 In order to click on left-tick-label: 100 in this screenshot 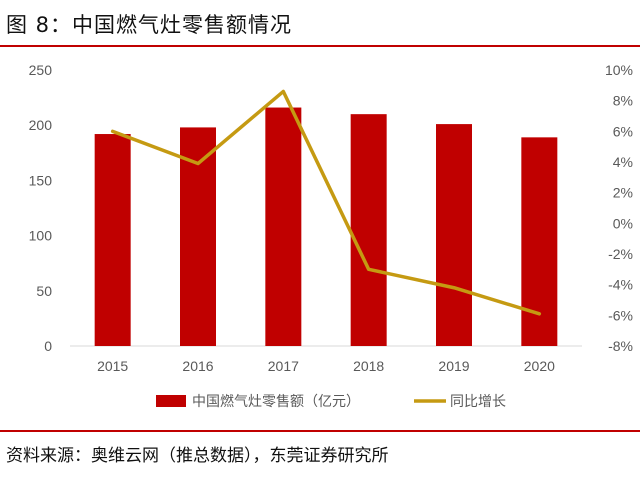, I will do `click(41, 236)`.